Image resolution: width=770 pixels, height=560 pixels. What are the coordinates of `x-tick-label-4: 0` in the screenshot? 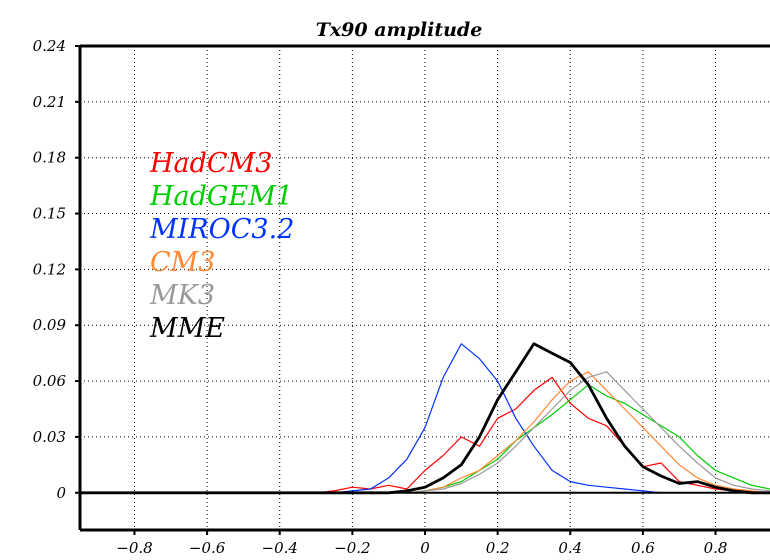 It's located at (425, 548).